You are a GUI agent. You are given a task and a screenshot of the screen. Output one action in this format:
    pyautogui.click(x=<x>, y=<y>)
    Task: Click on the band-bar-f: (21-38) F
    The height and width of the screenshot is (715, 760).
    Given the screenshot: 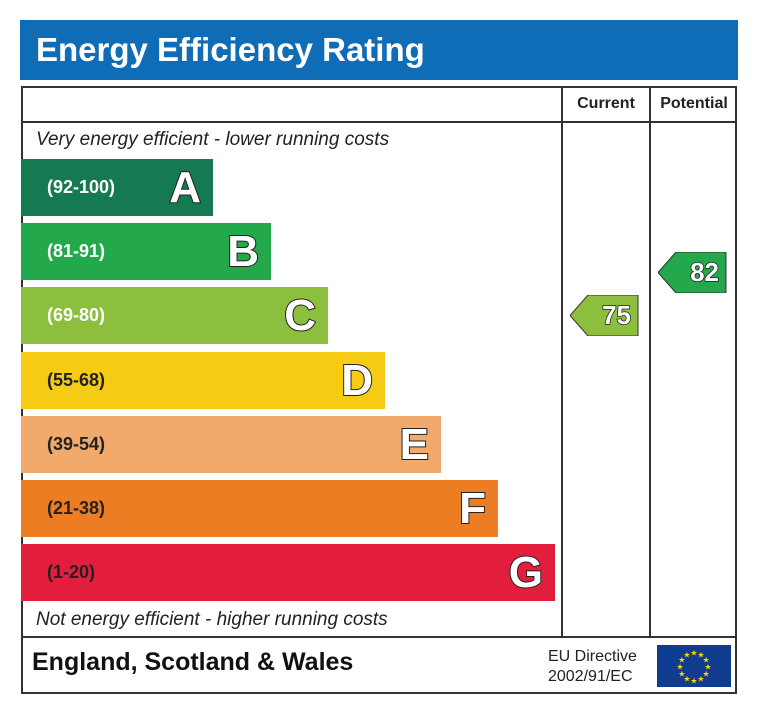 What is the action you would take?
    pyautogui.click(x=259, y=508)
    